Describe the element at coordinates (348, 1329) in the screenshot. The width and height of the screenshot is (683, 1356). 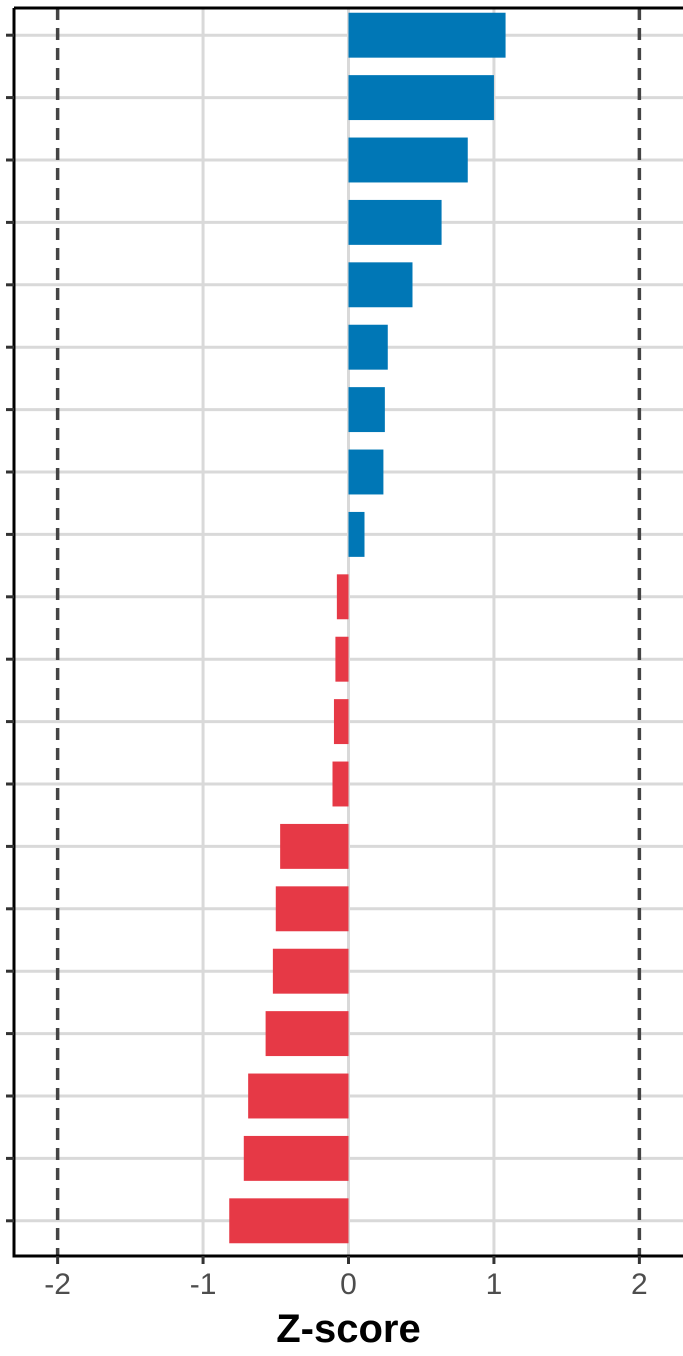
I see `x-axis-title: Z-score` at that location.